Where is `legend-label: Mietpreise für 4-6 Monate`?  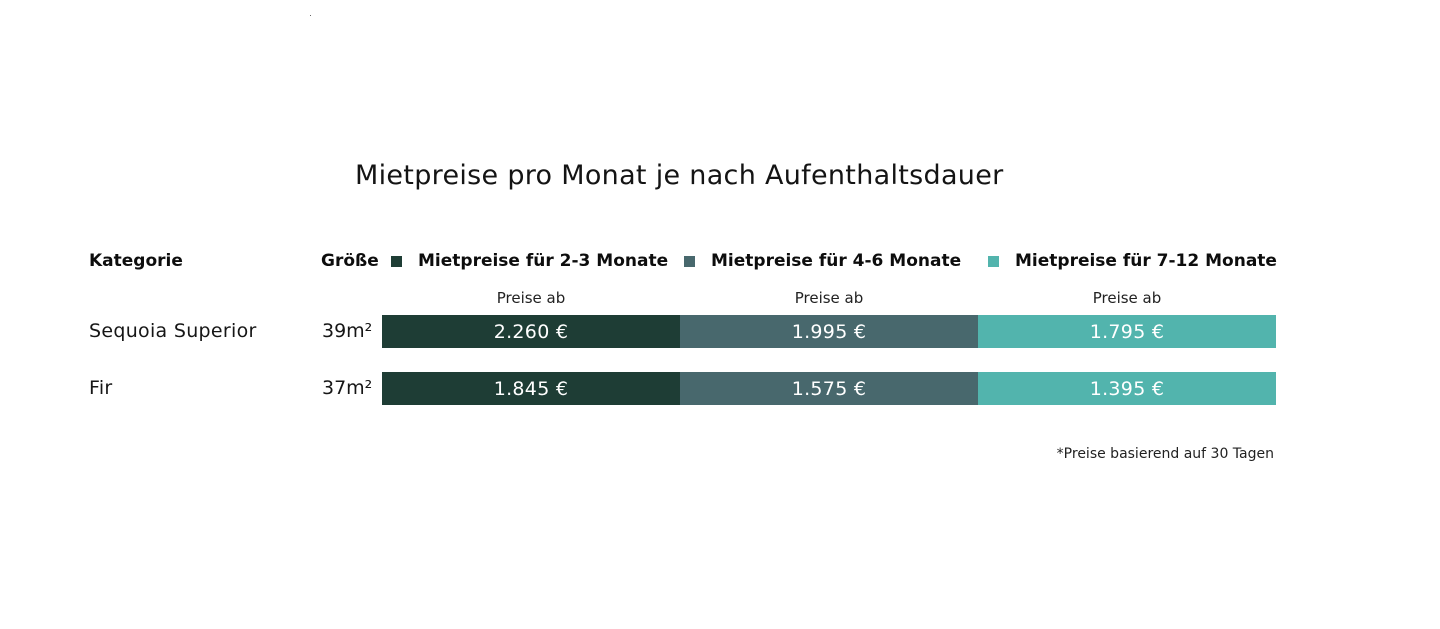 legend-label: Mietpreise für 4-6 Monate is located at coordinates (836, 261).